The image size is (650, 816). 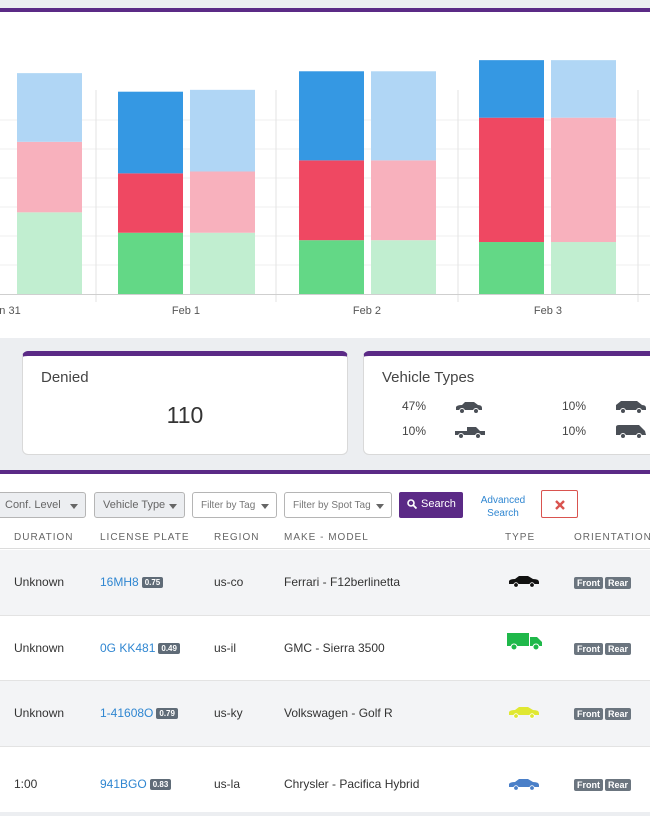 I want to click on col-duration: DURATION, so click(x=44, y=537).